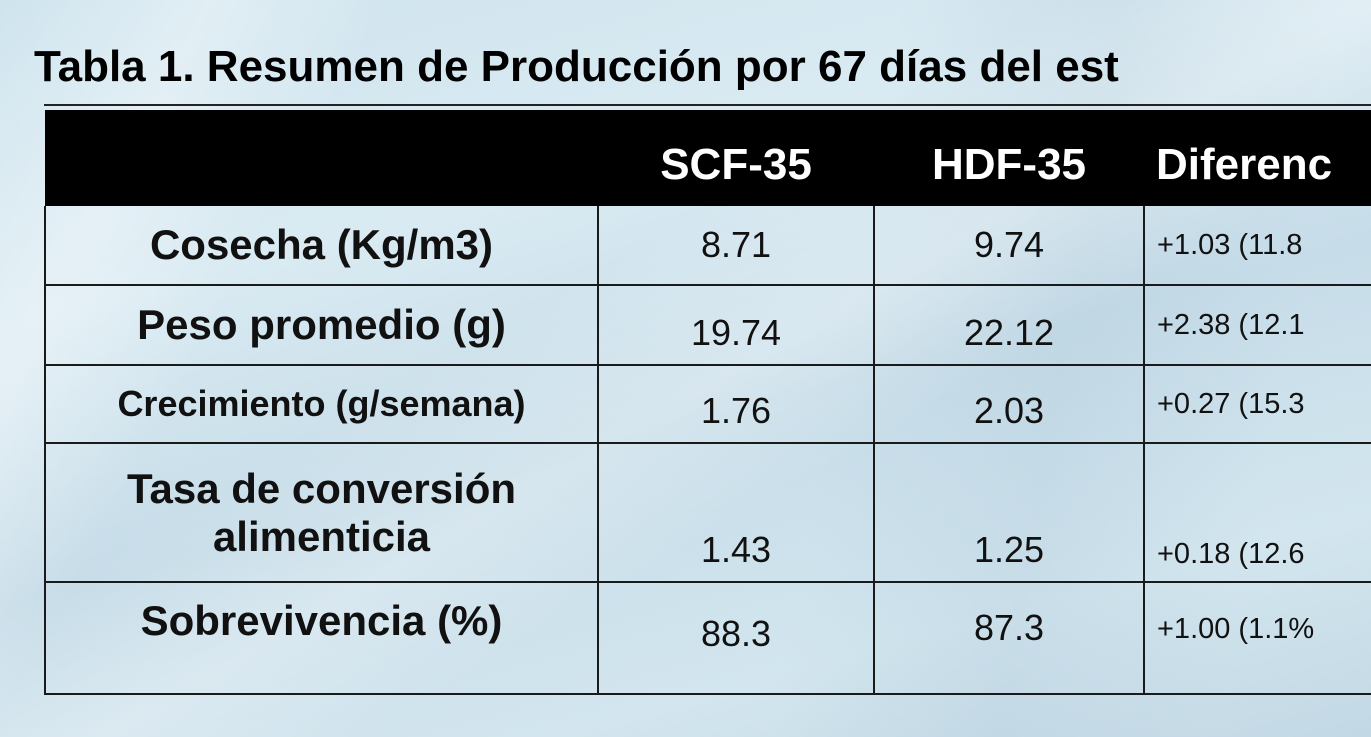 This screenshot has height=737, width=1371. What do you see at coordinates (321, 488) in the screenshot?
I see `row-label-line1: Tasa de conversión` at bounding box center [321, 488].